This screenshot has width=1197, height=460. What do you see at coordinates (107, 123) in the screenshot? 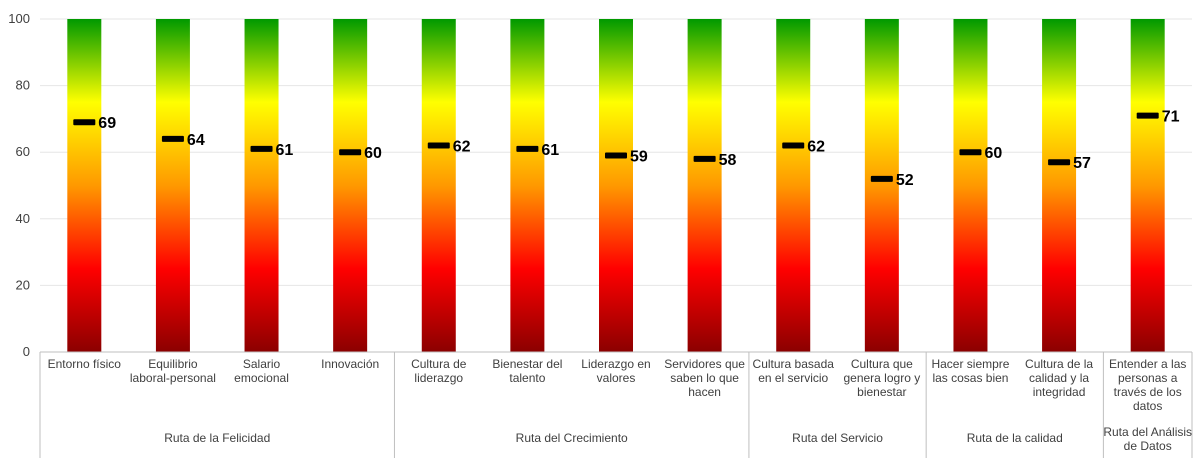
I see `data-label: 69` at bounding box center [107, 123].